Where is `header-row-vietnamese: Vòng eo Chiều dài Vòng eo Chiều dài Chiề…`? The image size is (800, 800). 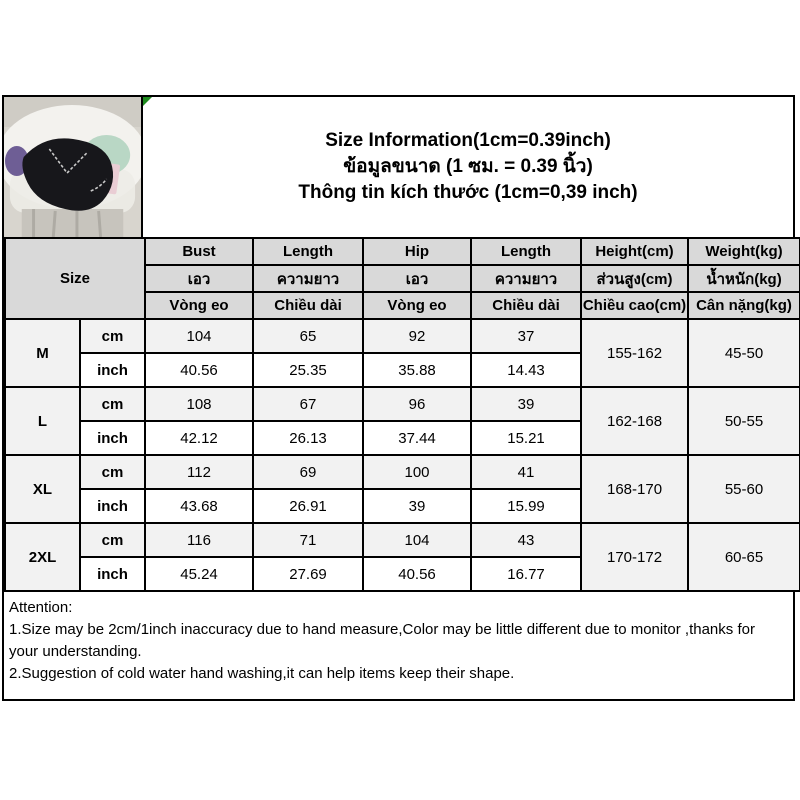
header-row-vietnamese: Vòng eo Chiều dài Vòng eo Chiều dài Chiề… is located at coordinates (402, 305).